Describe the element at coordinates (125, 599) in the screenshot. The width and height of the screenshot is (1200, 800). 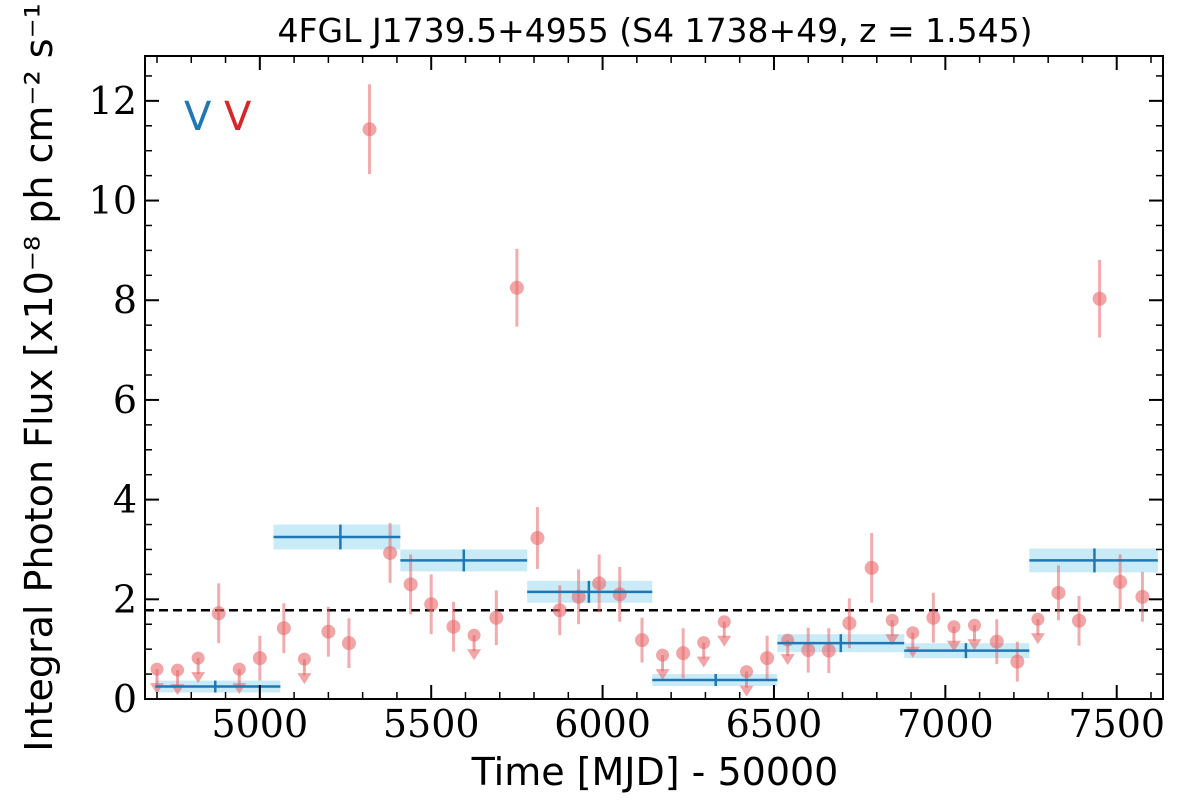
I see `y-tick-label-1: 2` at that location.